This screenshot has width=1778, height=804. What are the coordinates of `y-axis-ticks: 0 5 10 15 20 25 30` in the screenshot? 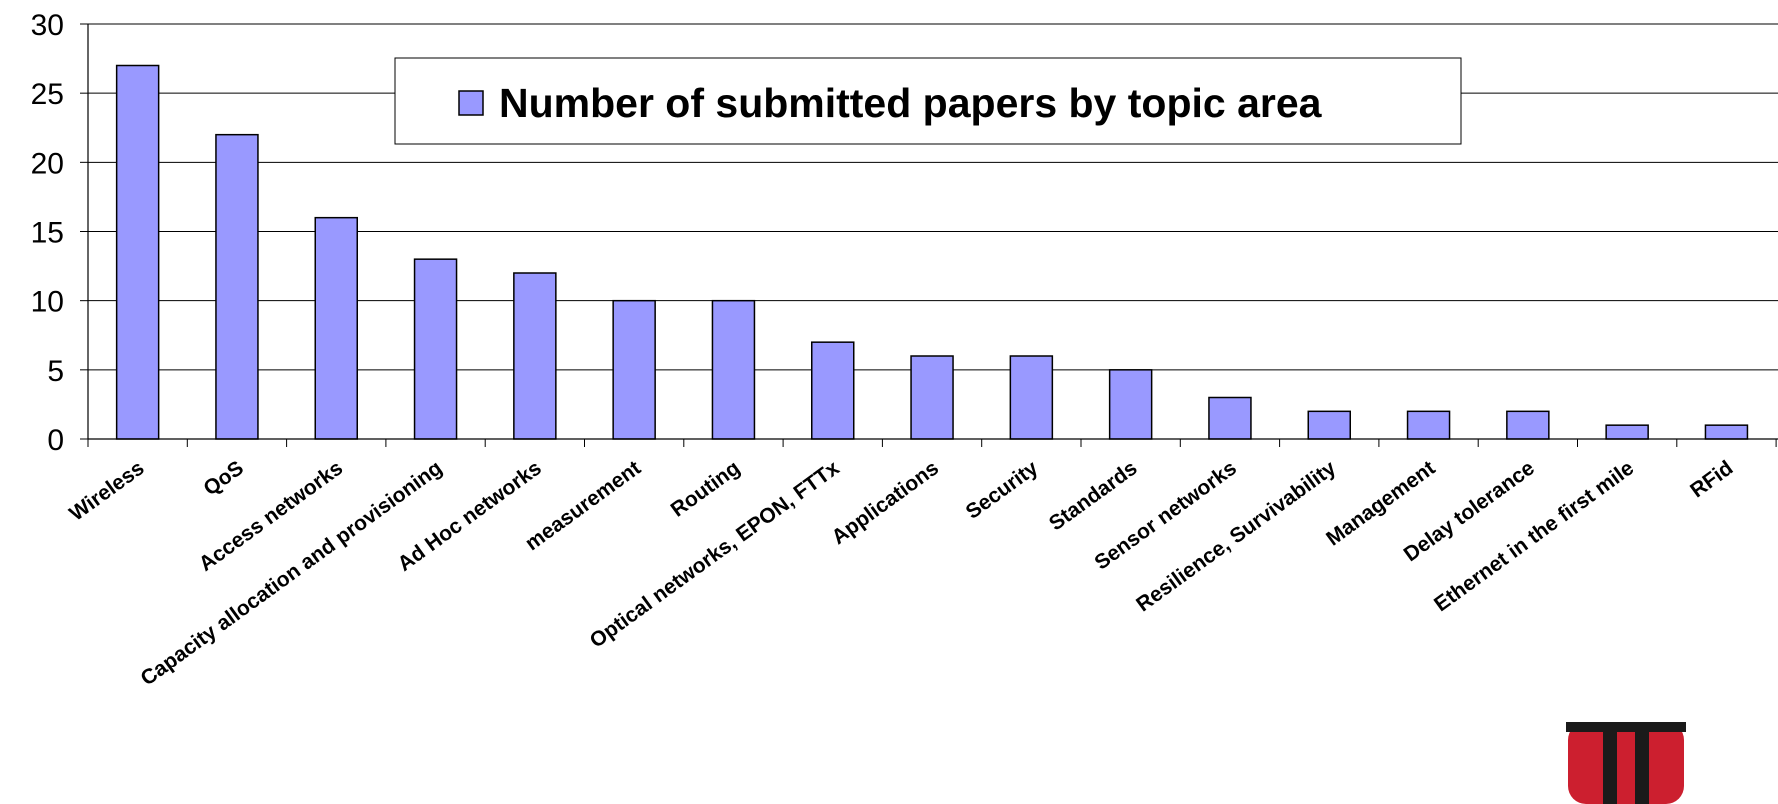 It's located at (59, 233).